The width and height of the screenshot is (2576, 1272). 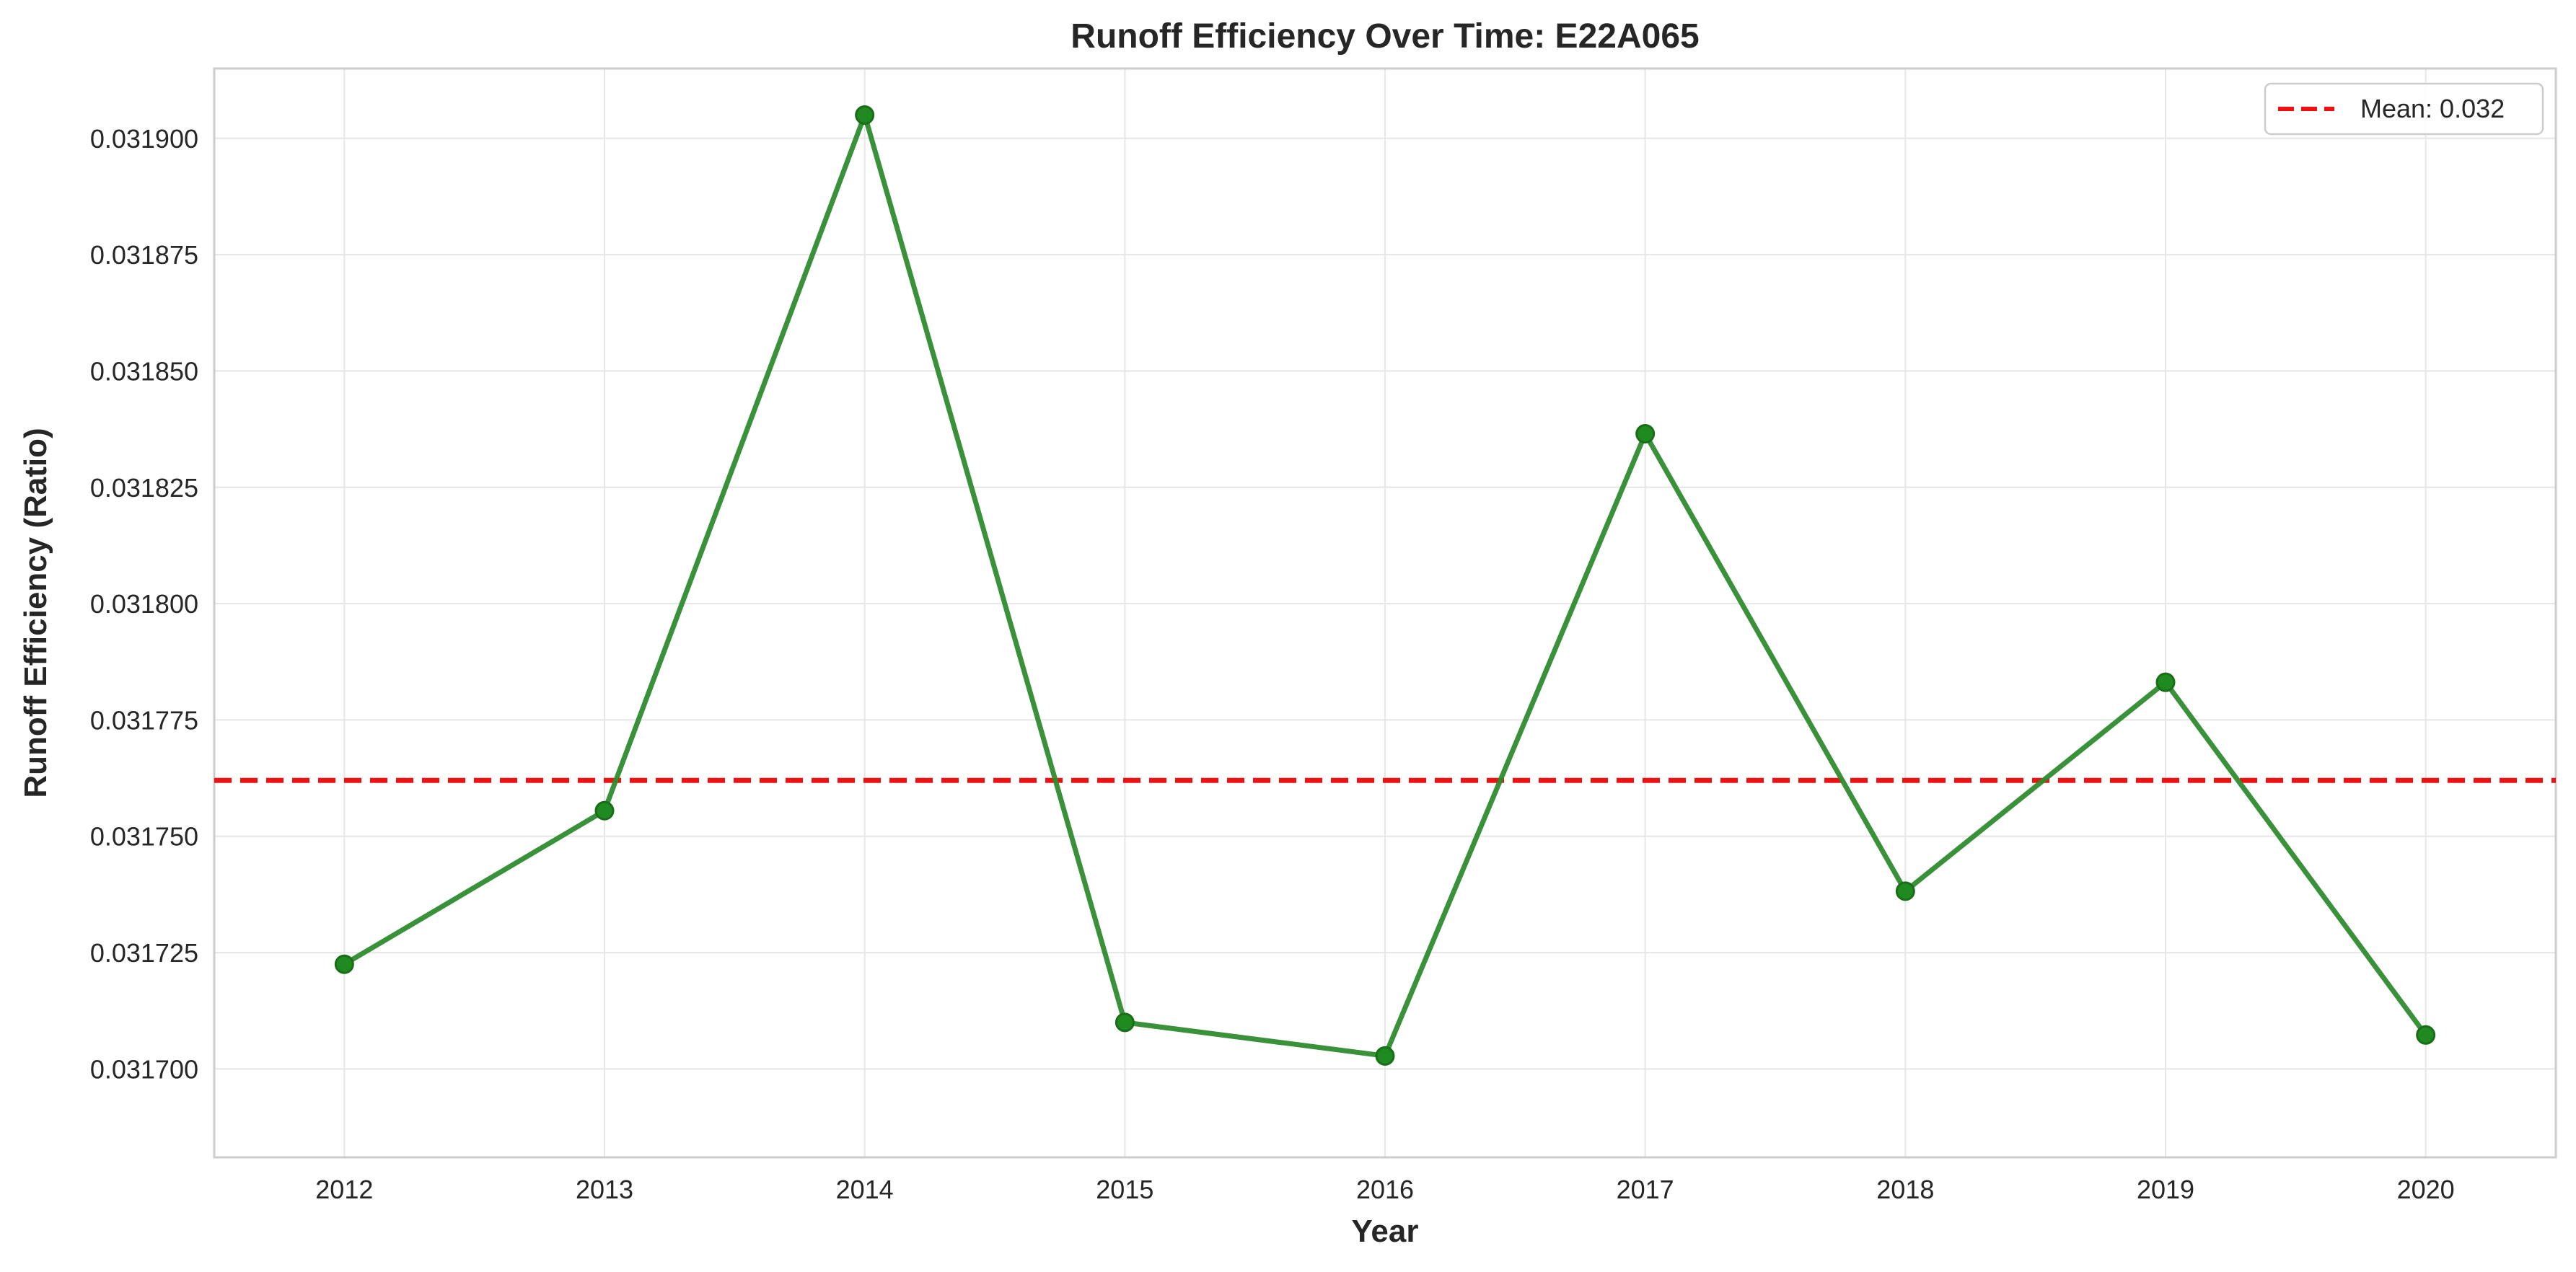 I want to click on x-tick-label: 2014, so click(x=865, y=1190).